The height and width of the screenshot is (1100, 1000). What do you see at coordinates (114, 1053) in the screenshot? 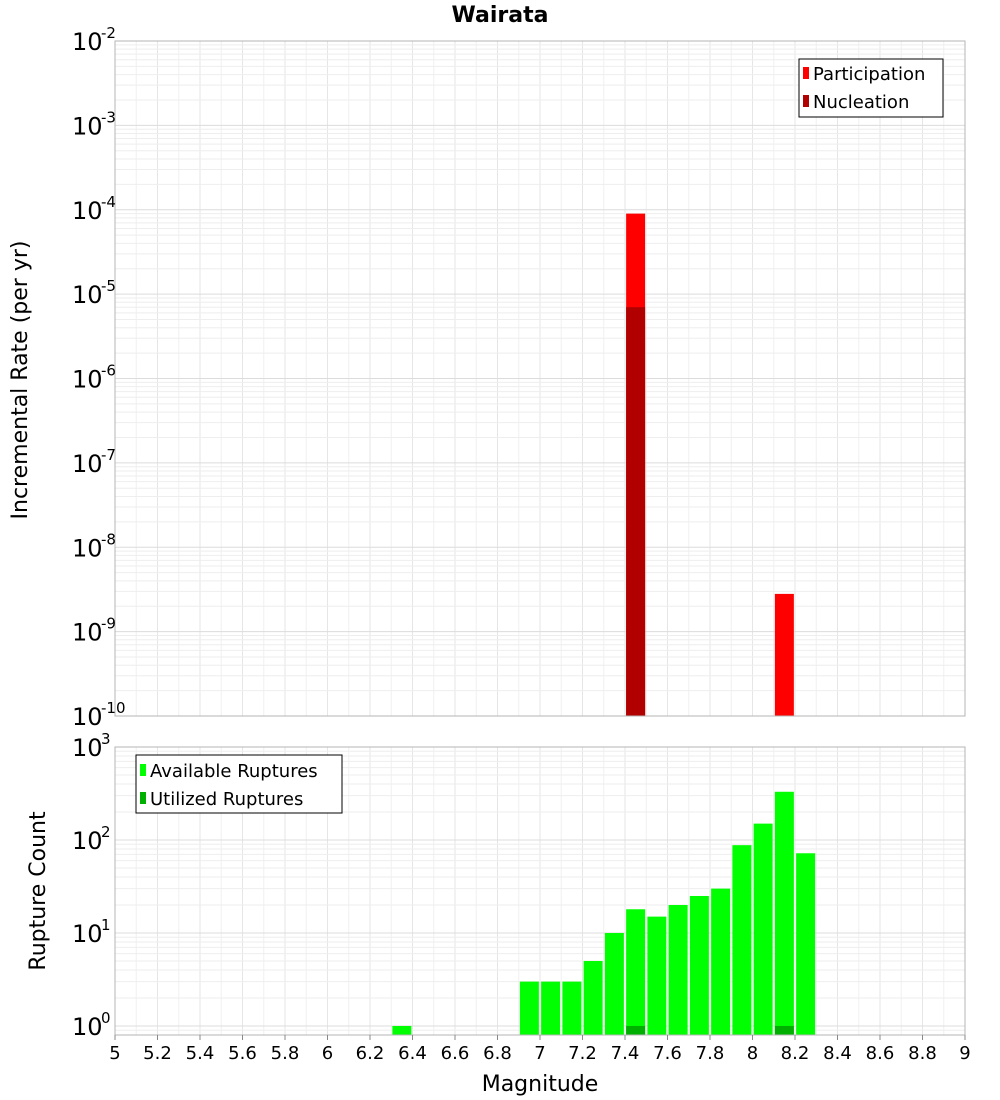
I see `x-tick-label: 5` at bounding box center [114, 1053].